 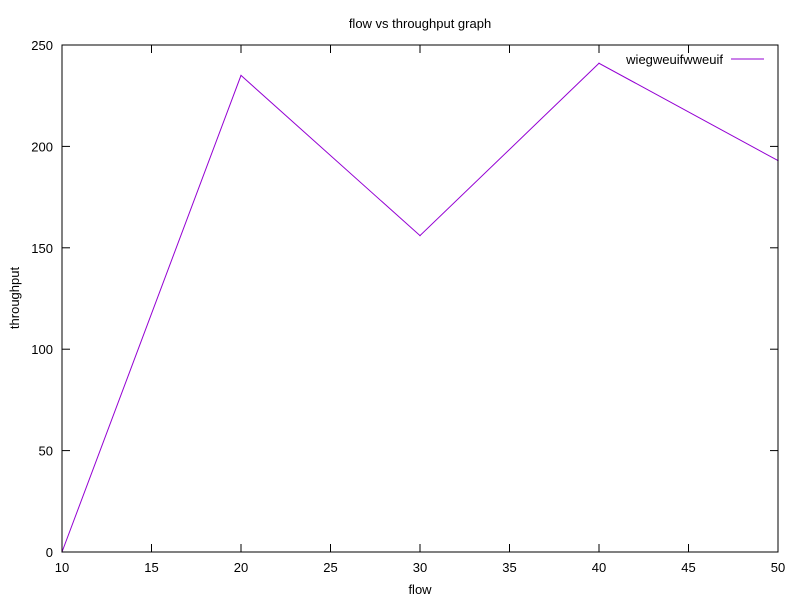 I want to click on legend-label: wiegweuifwweuif, so click(x=674, y=59).